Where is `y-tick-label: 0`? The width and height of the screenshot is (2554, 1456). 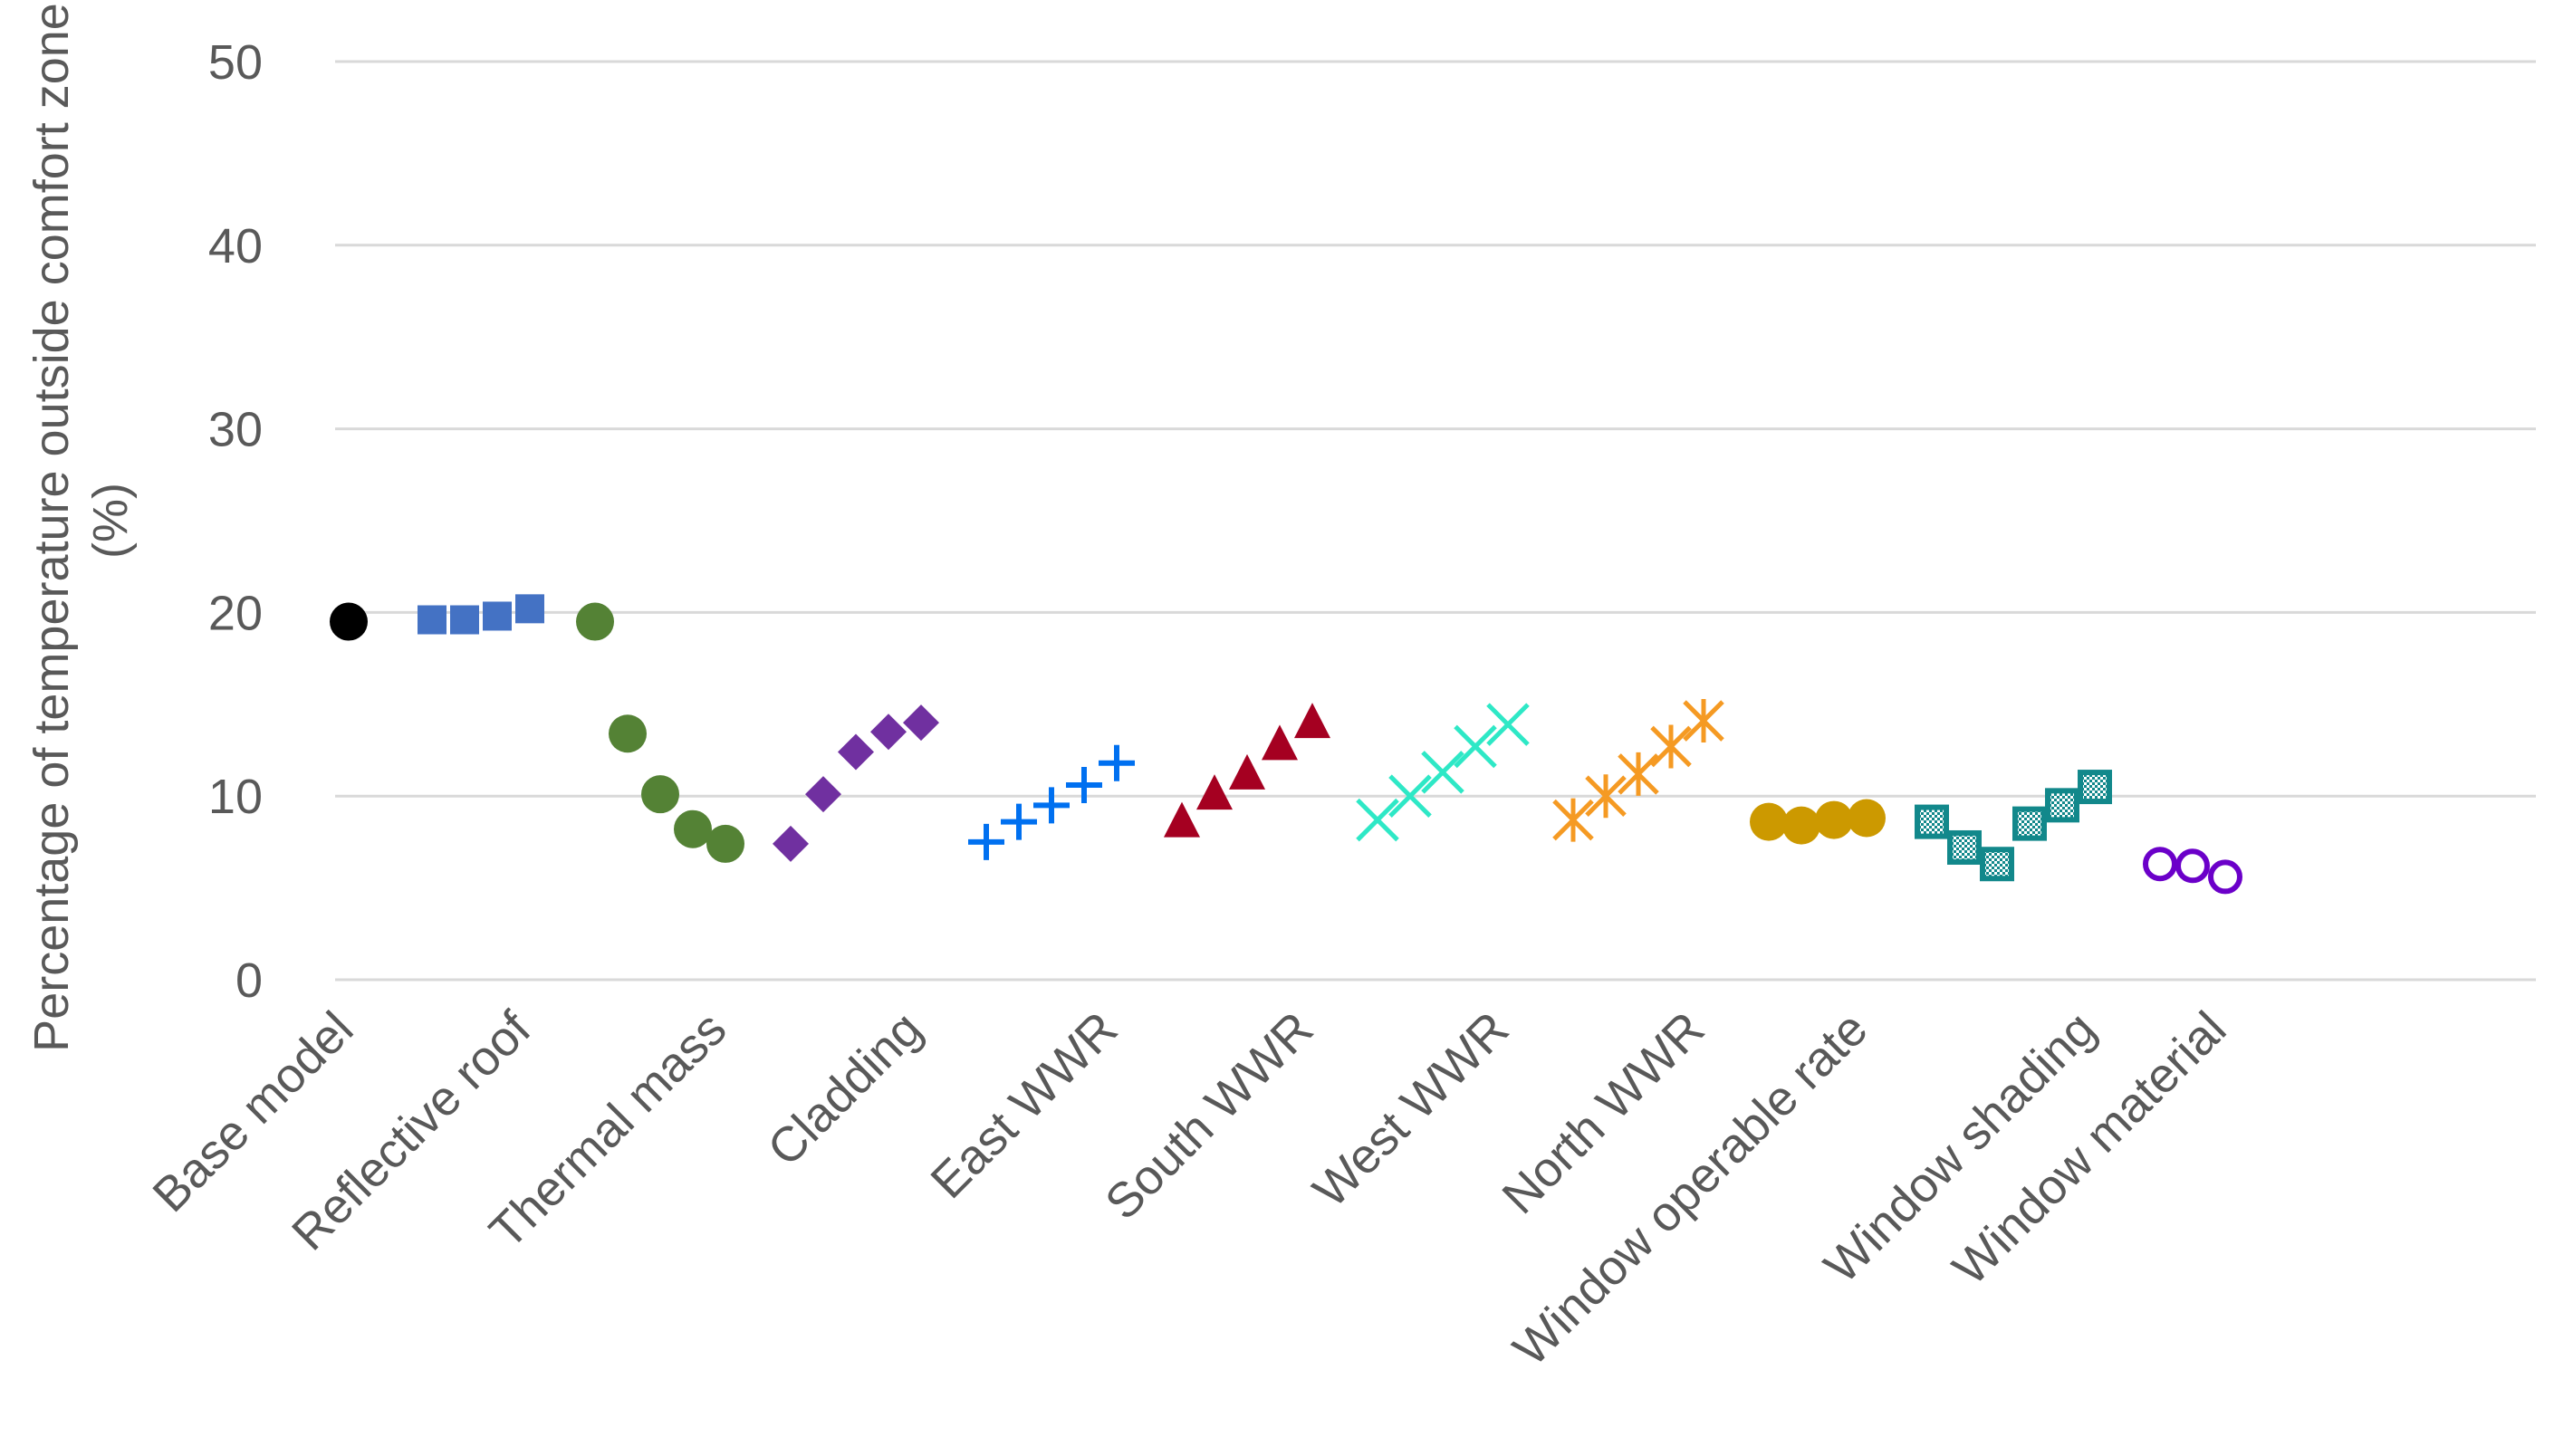
y-tick-label: 0 is located at coordinates (249, 980).